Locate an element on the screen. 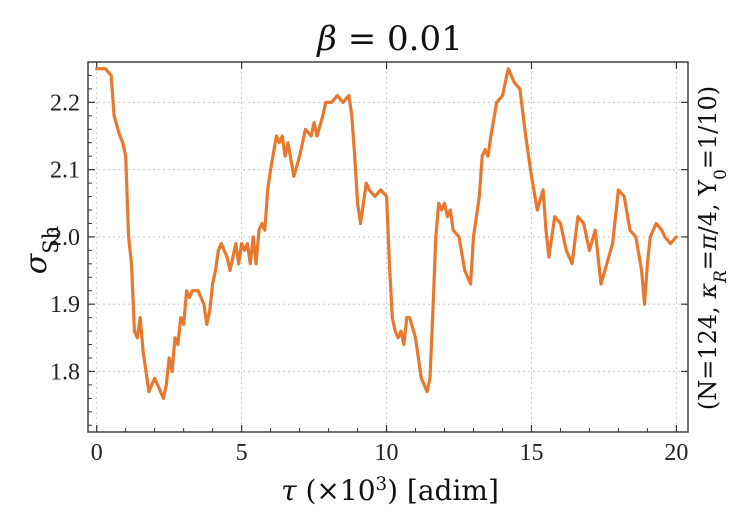 This screenshot has height=514, width=737. x-tick-label: 20 is located at coordinates (676, 453).